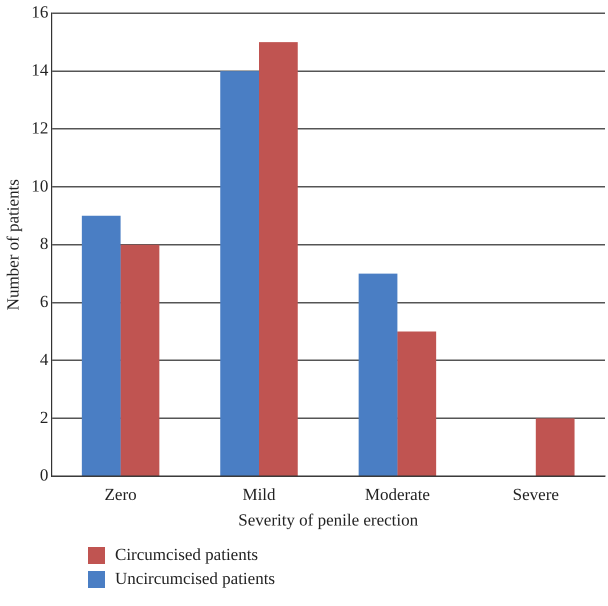 The image size is (608, 606). I want to click on x-axis-title: Severity of penile erection, so click(328, 520).